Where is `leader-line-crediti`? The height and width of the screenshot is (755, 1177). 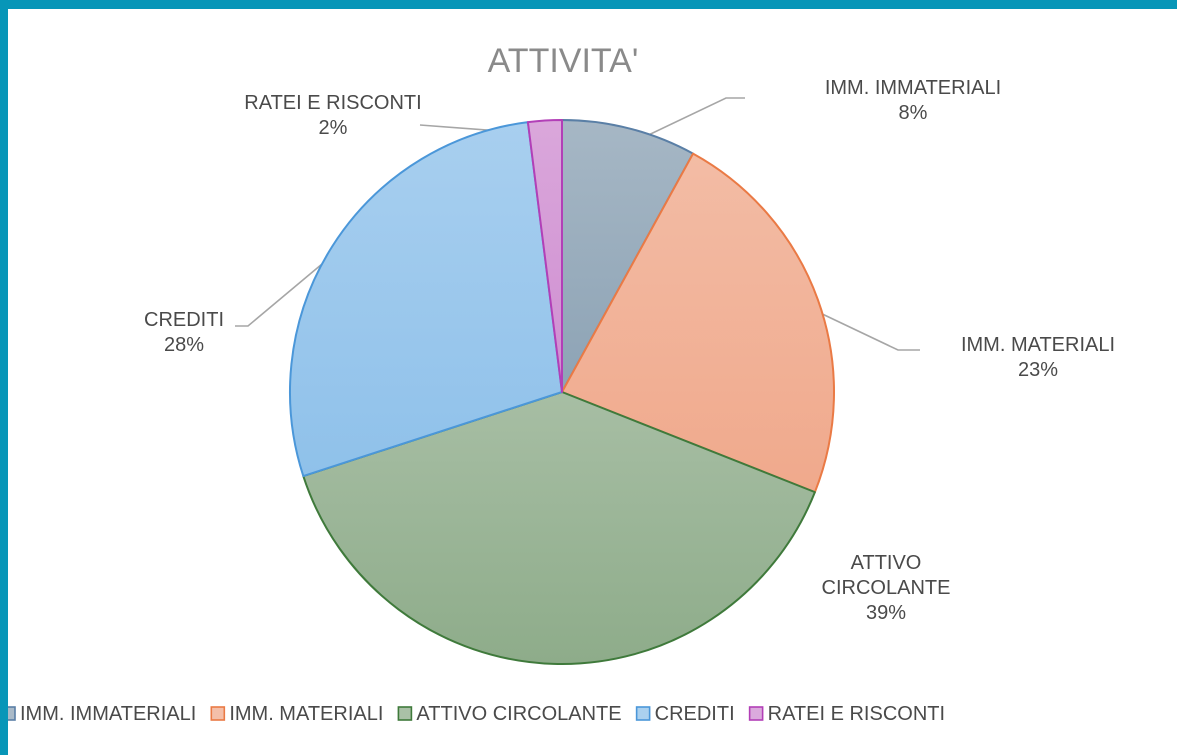
leader-line-crediti is located at coordinates (282, 292).